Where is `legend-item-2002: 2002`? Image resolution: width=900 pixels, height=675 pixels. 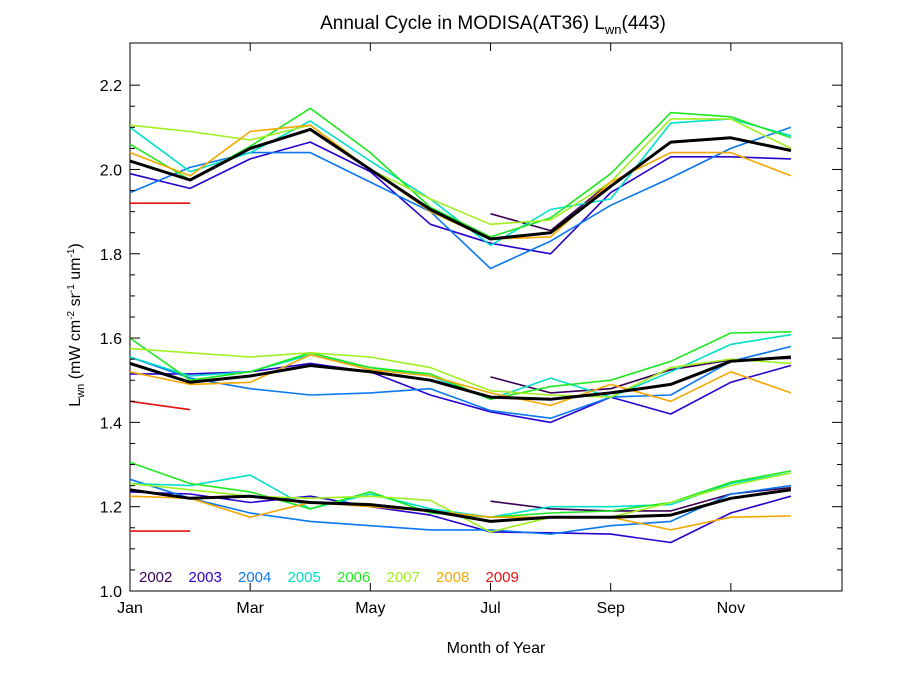
legend-item-2002: 2002 is located at coordinates (155, 577).